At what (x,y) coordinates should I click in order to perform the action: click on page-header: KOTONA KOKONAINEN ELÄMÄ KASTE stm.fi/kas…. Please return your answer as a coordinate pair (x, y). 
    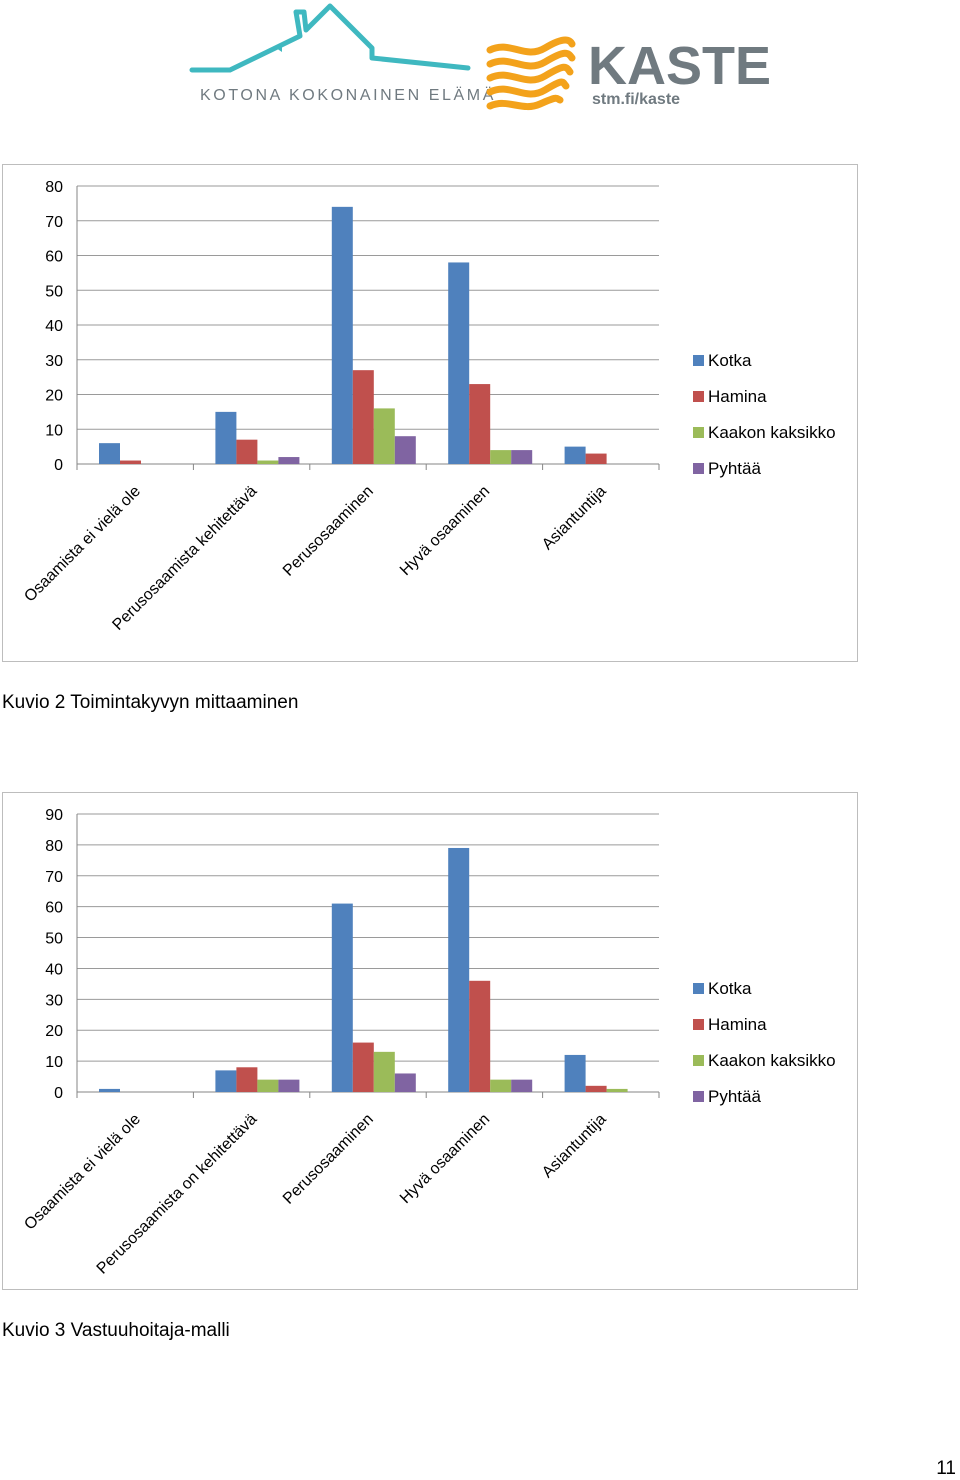
    Looking at the image, I should click on (480, 57).